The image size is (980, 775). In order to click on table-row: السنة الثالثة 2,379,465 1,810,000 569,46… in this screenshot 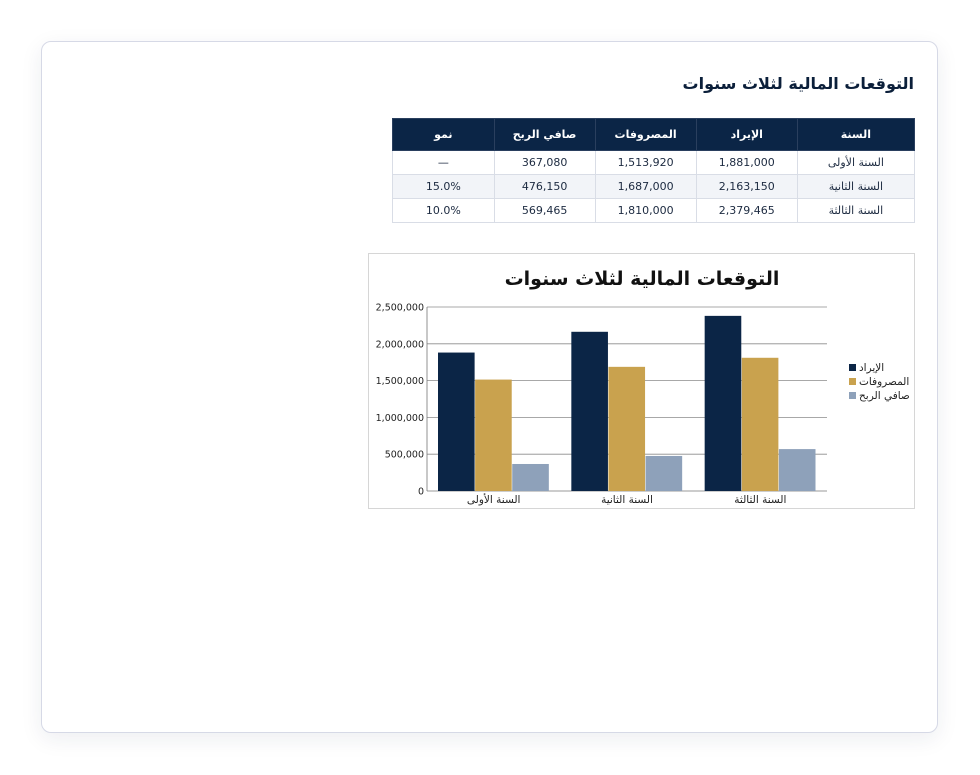, I will do `click(654, 210)`.